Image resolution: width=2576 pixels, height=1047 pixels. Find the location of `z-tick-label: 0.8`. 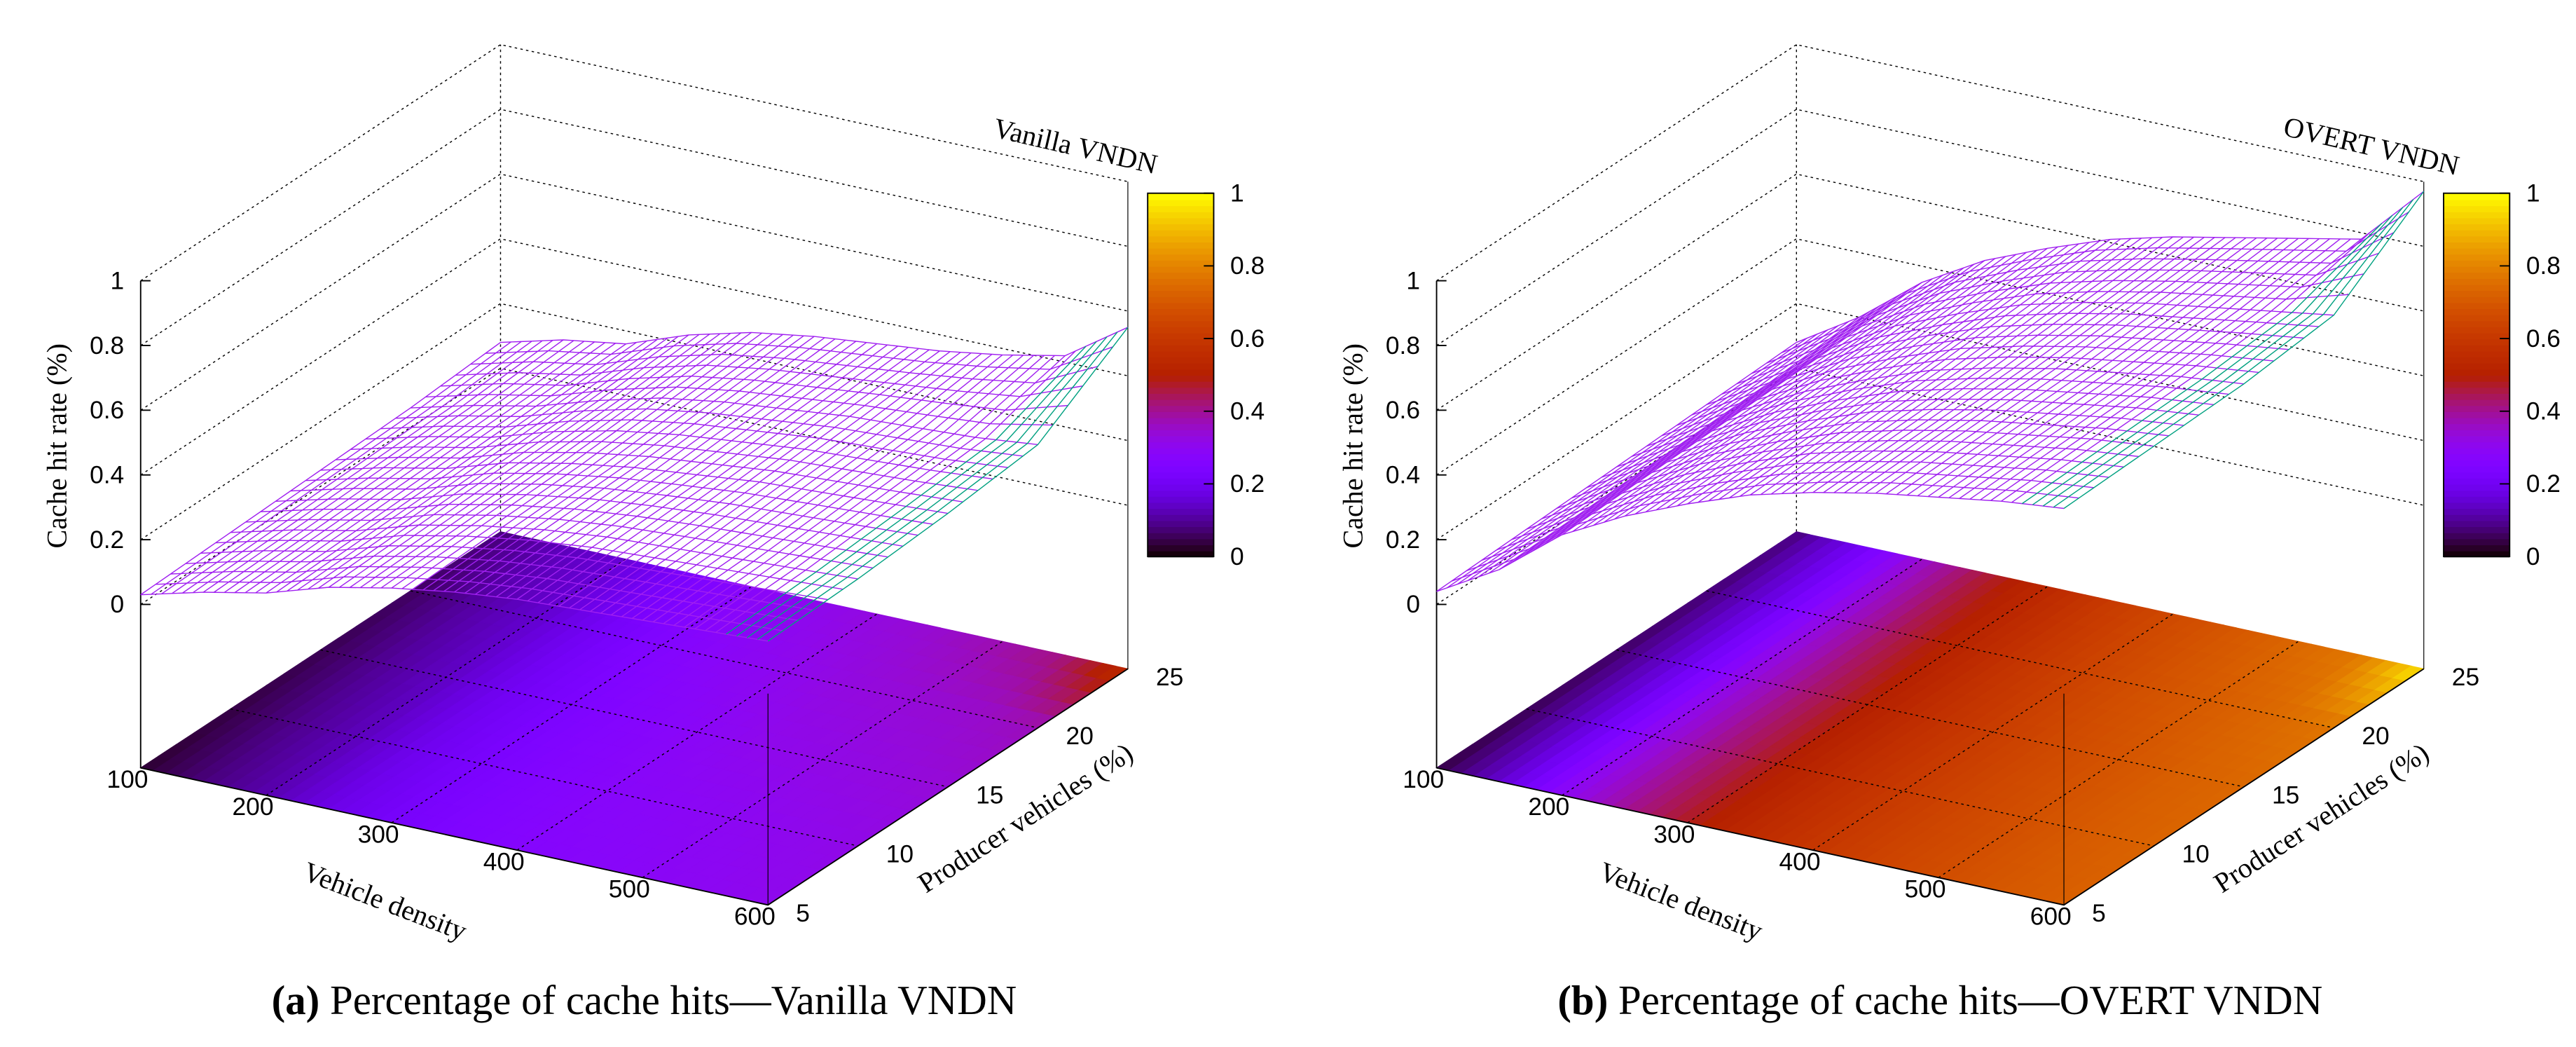

z-tick-label: 0.8 is located at coordinates (107, 346).